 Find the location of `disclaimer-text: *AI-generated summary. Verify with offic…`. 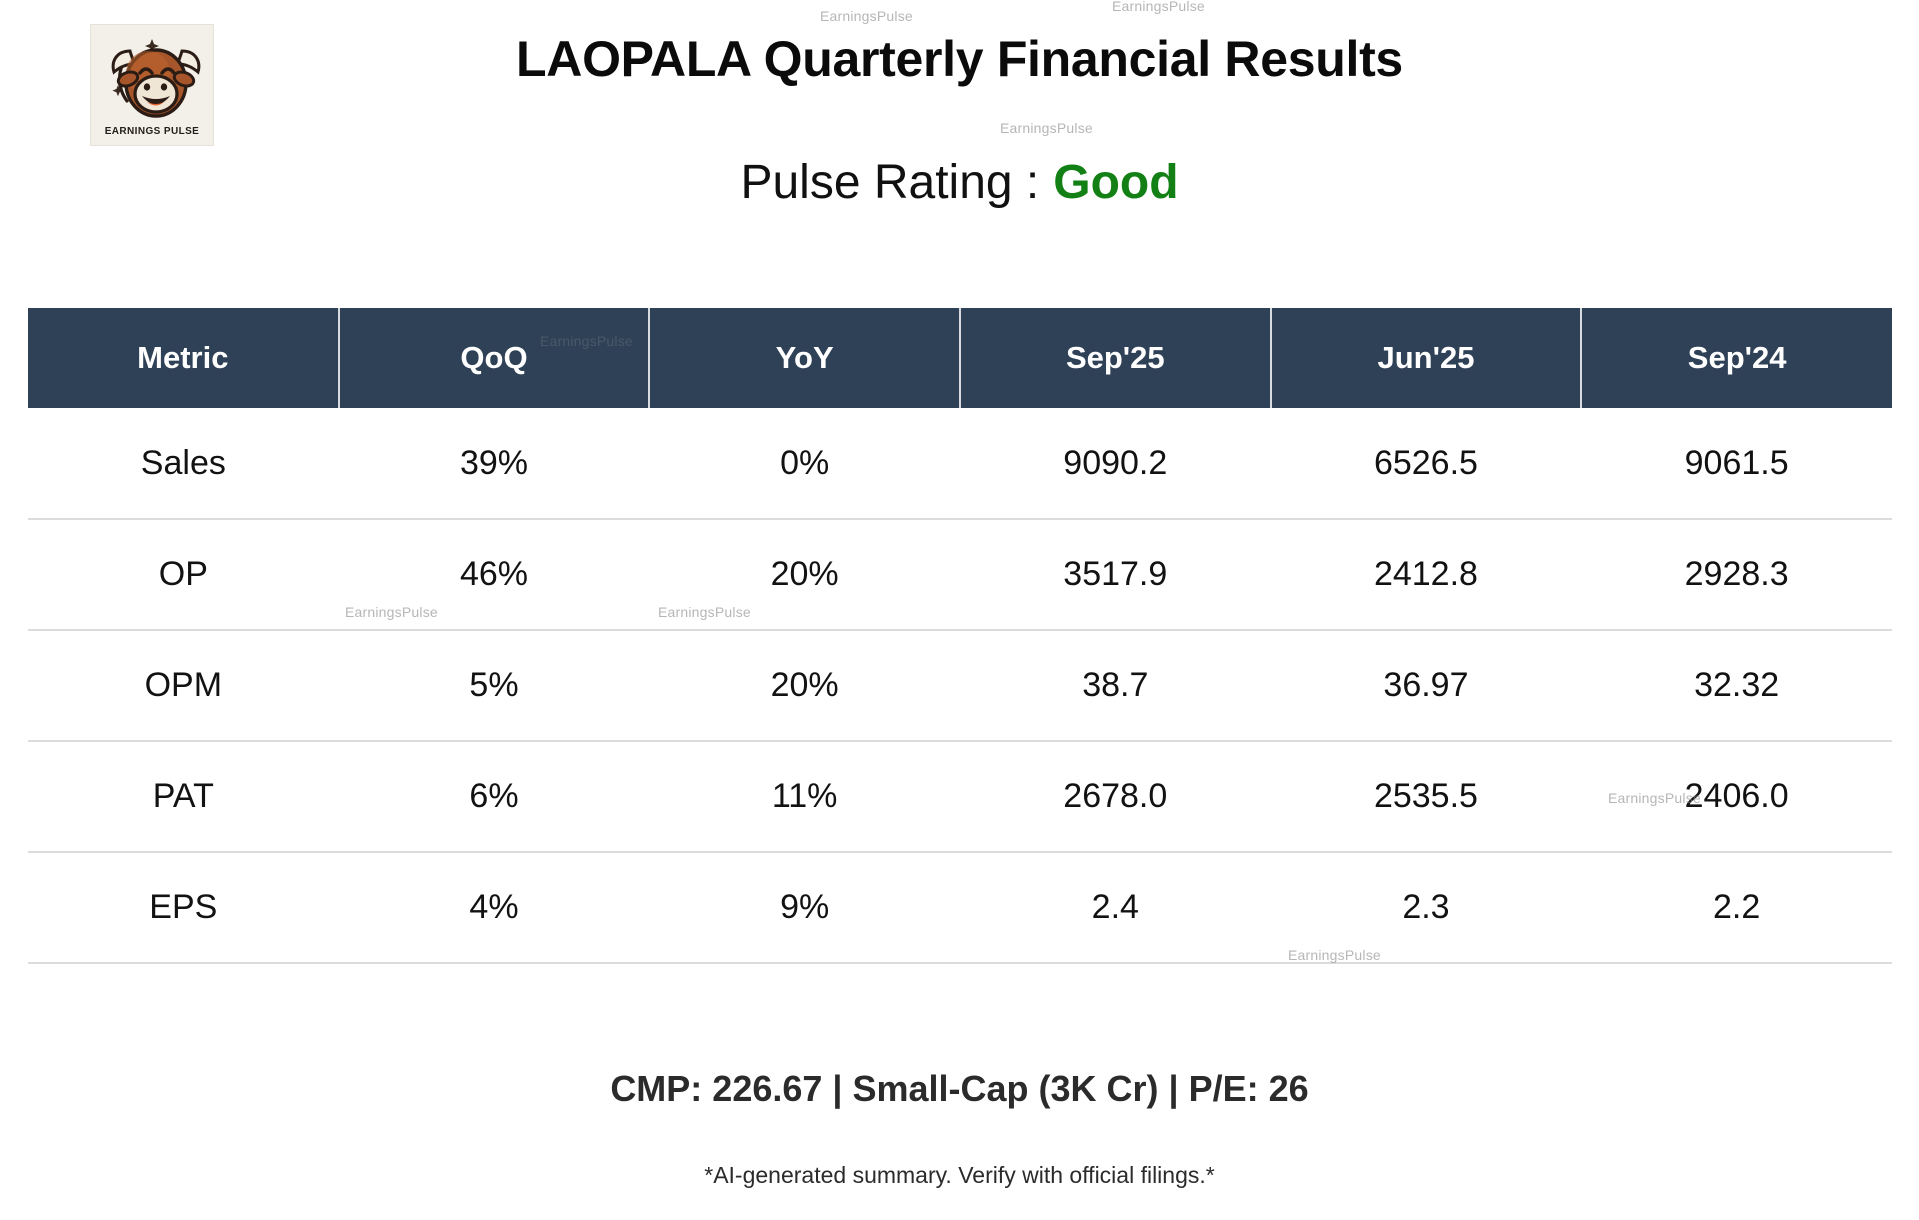

disclaimer-text: *AI-generated summary. Verify with offic… is located at coordinates (959, 1175).